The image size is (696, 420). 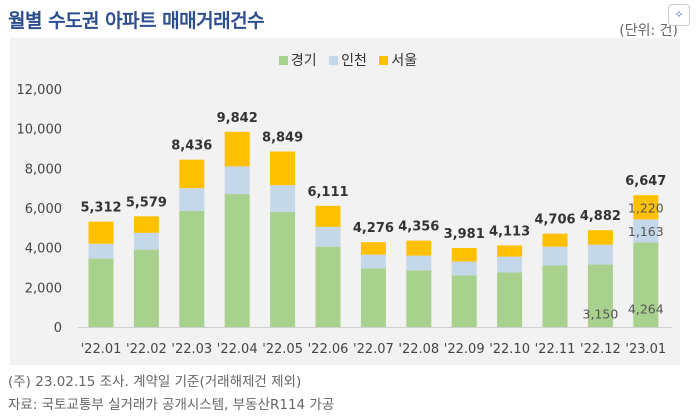 What do you see at coordinates (418, 227) in the screenshot?
I see `total-data-label: 4,356` at bounding box center [418, 227].